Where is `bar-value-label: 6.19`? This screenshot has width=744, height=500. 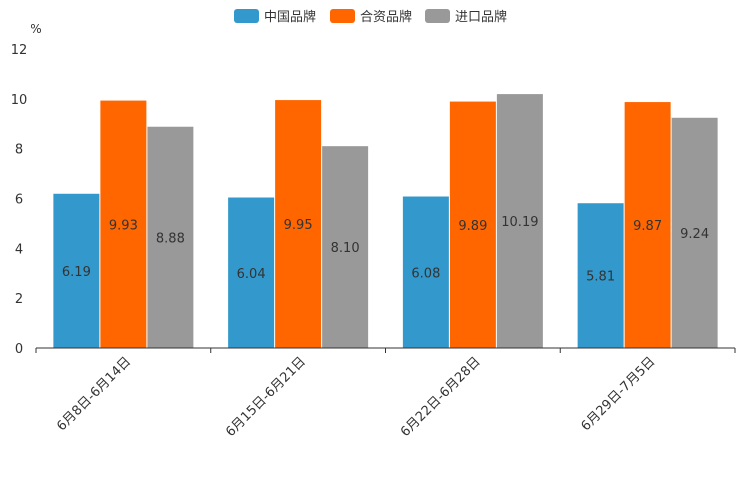 bar-value-label: 6.19 is located at coordinates (76, 272).